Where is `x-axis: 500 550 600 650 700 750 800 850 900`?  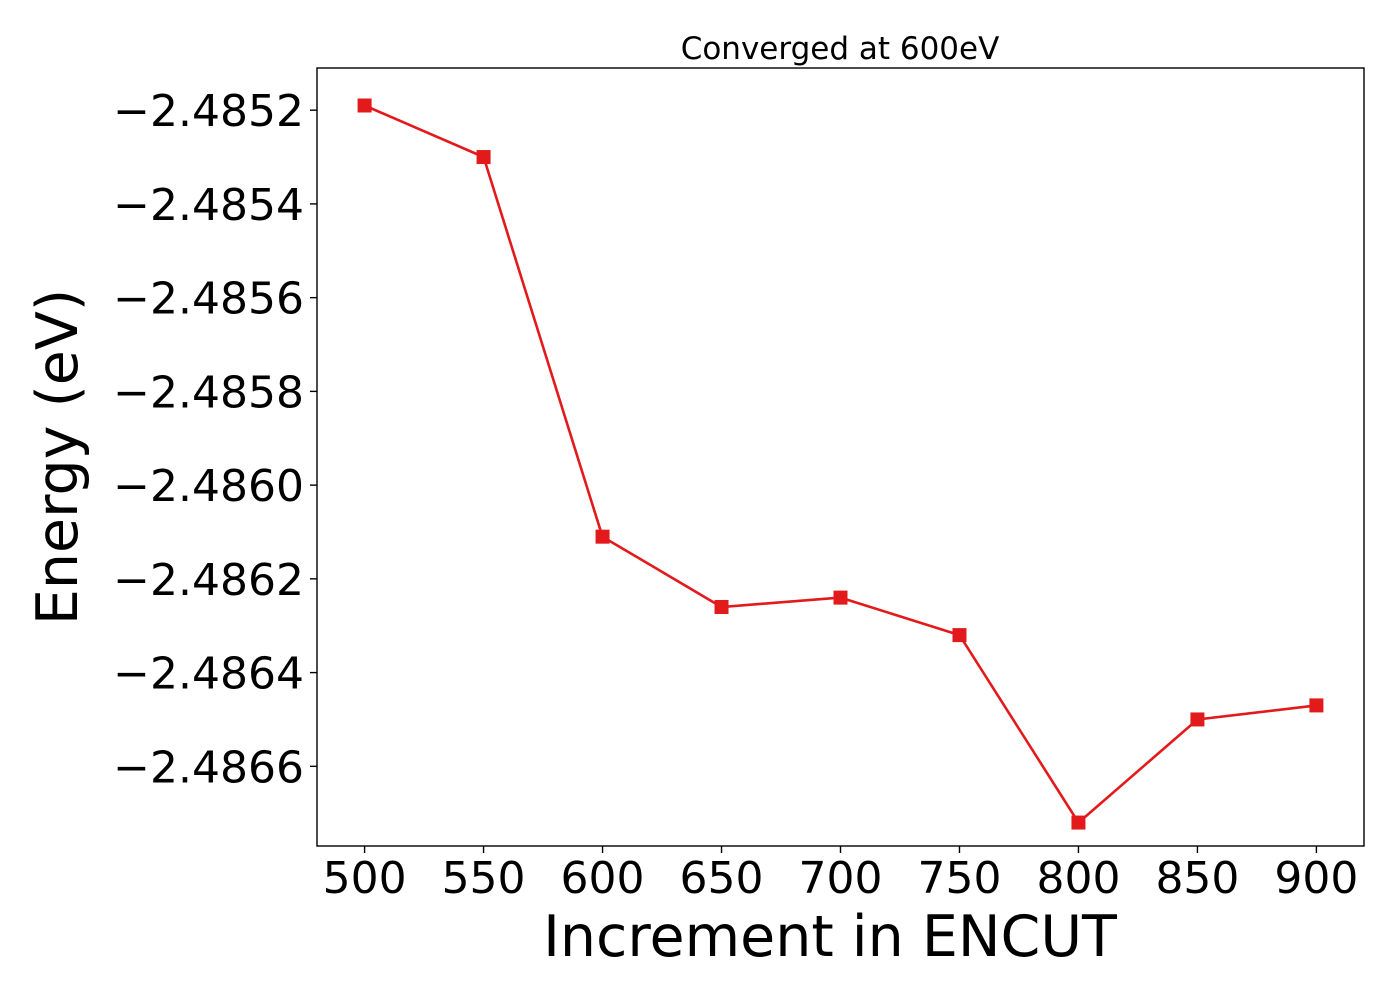 x-axis: 500 550 600 650 700 750 800 850 900 is located at coordinates (840, 875).